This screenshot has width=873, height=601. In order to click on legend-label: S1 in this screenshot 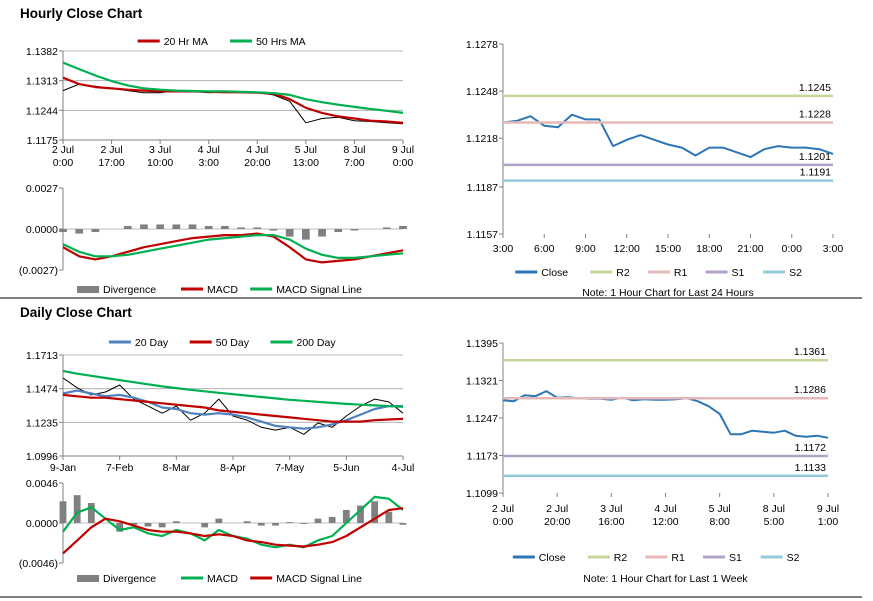, I will do `click(738, 273)`.